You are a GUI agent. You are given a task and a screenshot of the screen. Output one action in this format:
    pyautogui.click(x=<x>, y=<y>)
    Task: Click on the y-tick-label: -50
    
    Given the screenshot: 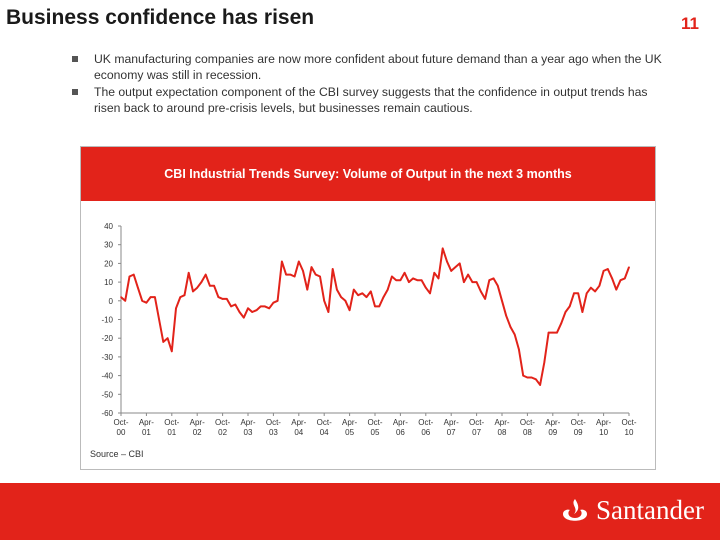 What is the action you would take?
    pyautogui.click(x=107, y=394)
    